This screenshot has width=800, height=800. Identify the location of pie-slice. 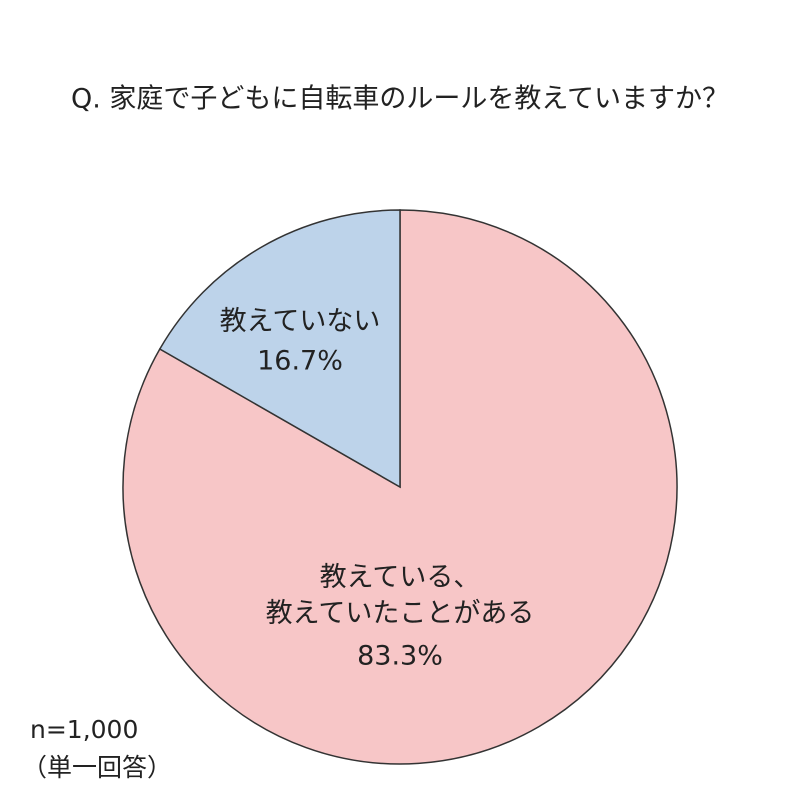
(279, 349).